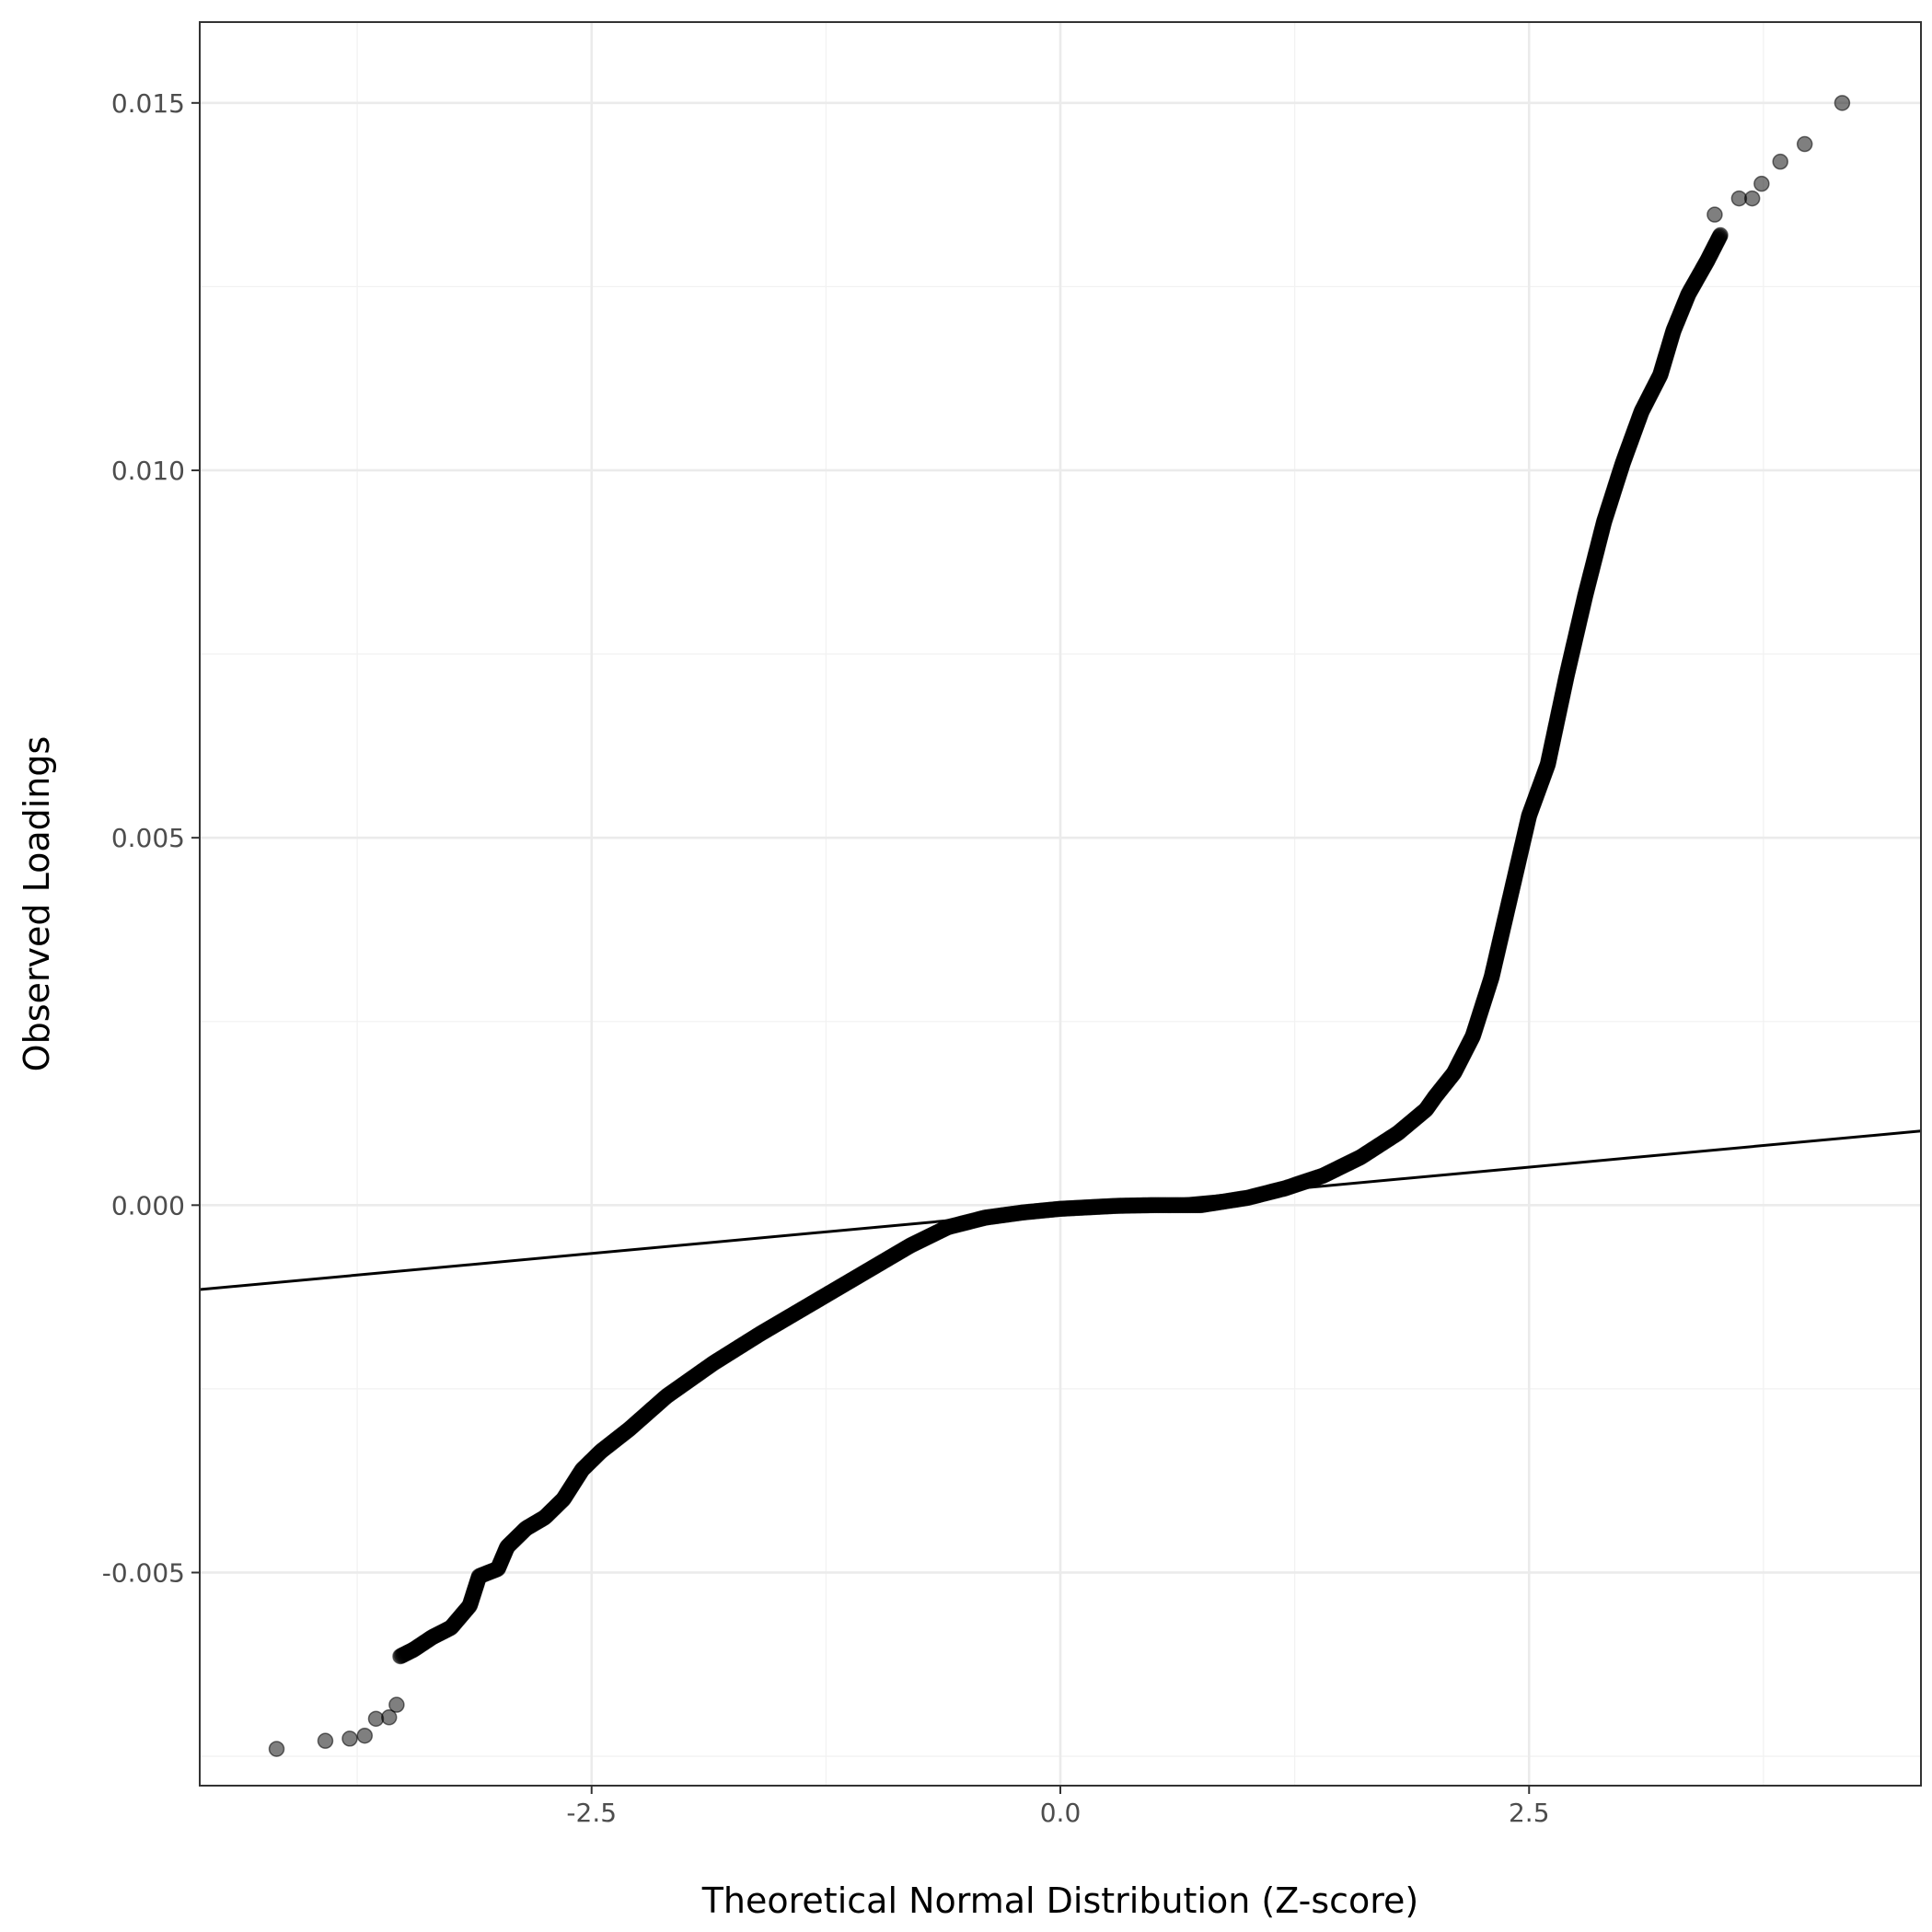  I want to click on y-tick-label: 0.010, so click(148, 471).